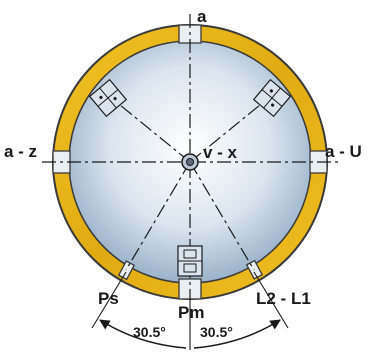 Image resolution: width=370 pixels, height=364 pixels. I want to click on label-top: a, so click(202, 16).